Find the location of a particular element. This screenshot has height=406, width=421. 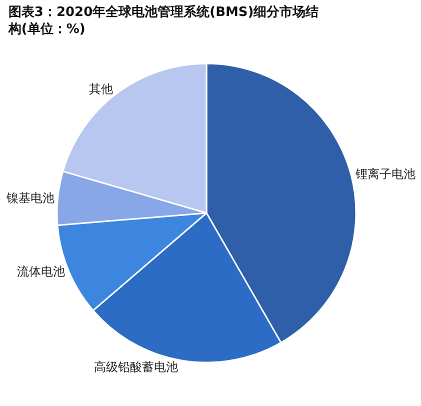

slice-label: 镍基电池 is located at coordinates (29, 197).